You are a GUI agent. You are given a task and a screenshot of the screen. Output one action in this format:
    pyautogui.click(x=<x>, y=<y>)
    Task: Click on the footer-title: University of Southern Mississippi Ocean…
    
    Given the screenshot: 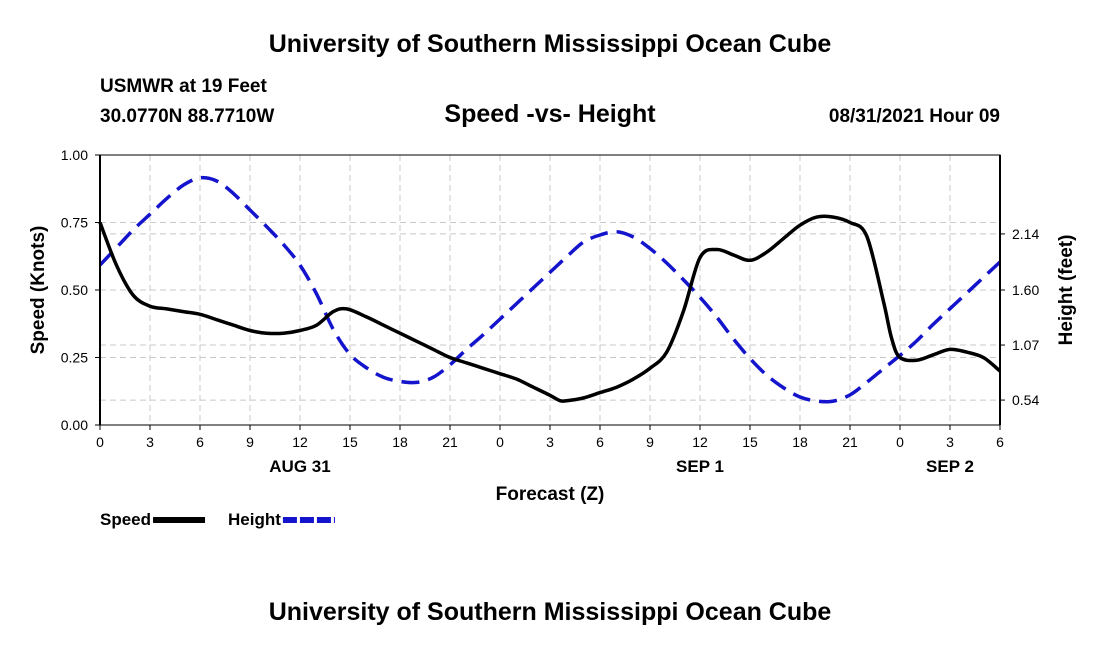 What is the action you would take?
    pyautogui.click(x=550, y=612)
    